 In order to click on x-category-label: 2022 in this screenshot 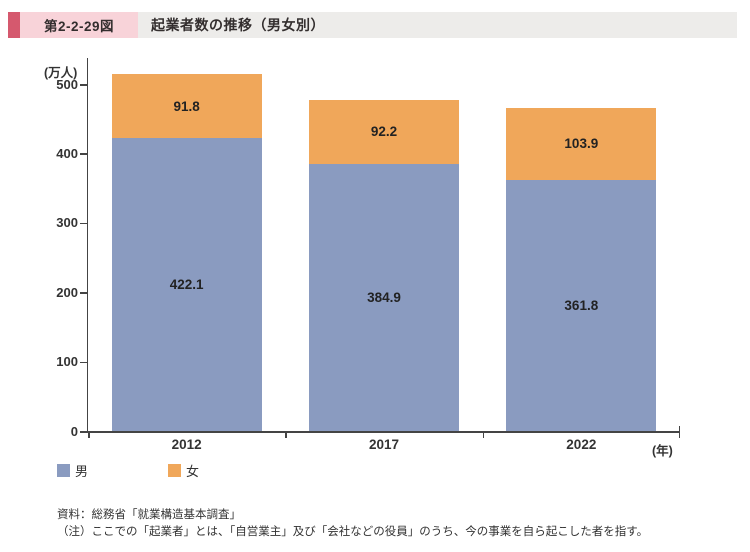, I will do `click(581, 444)`.